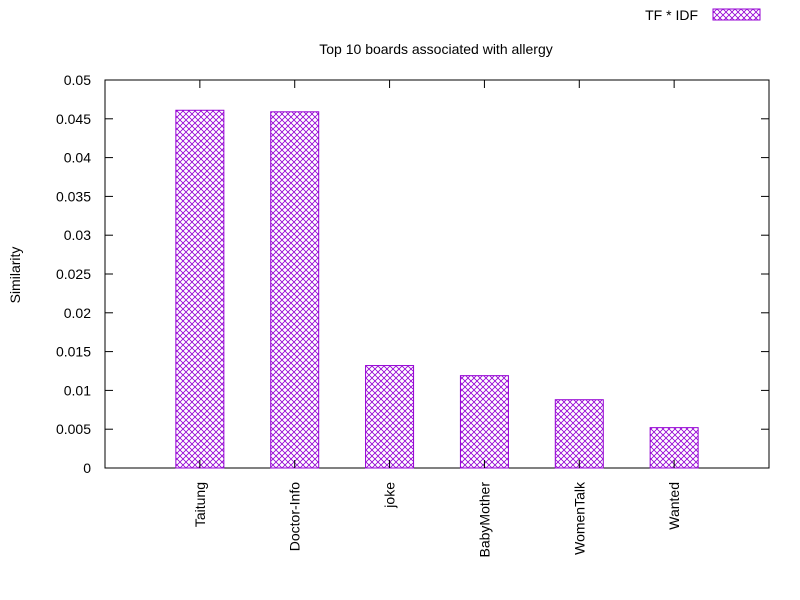 The height and width of the screenshot is (600, 800). I want to click on y-tick-label: 0.045, so click(73, 119).